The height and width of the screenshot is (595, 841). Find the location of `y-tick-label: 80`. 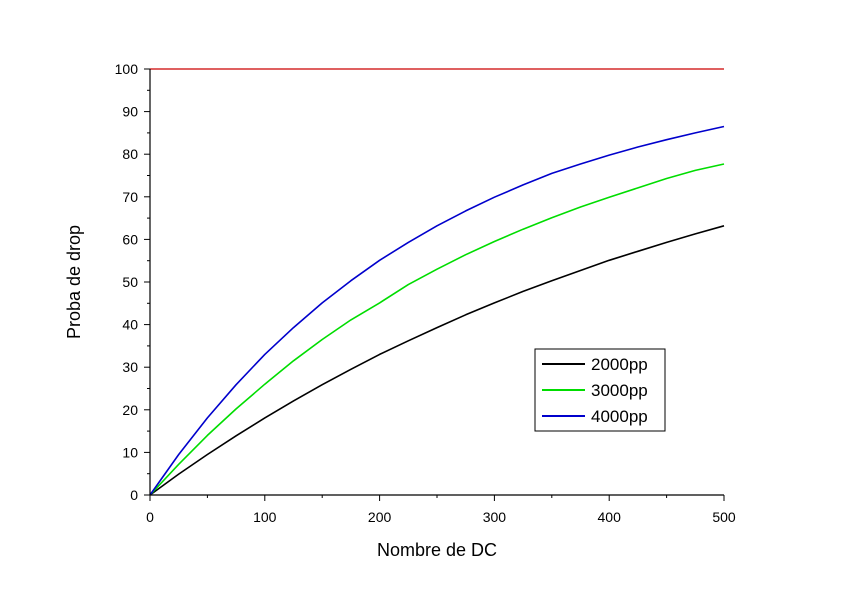

y-tick-label: 80 is located at coordinates (130, 154).